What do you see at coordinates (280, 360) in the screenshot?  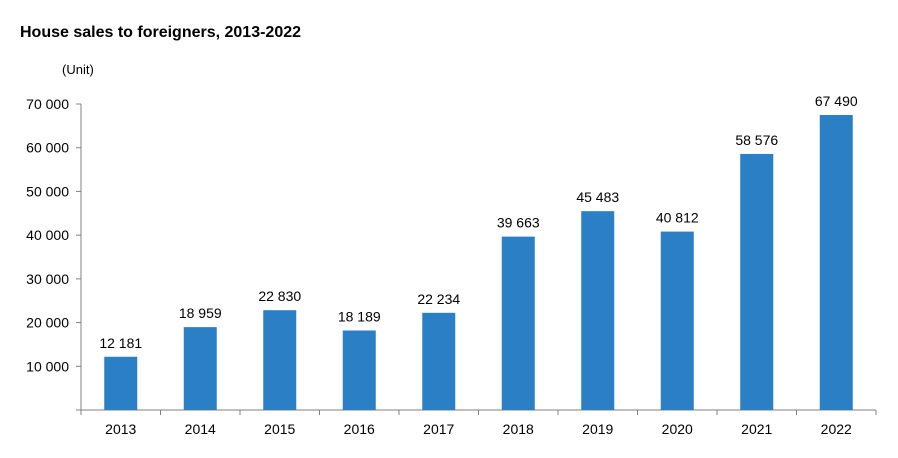 I see `bar-2015` at bounding box center [280, 360].